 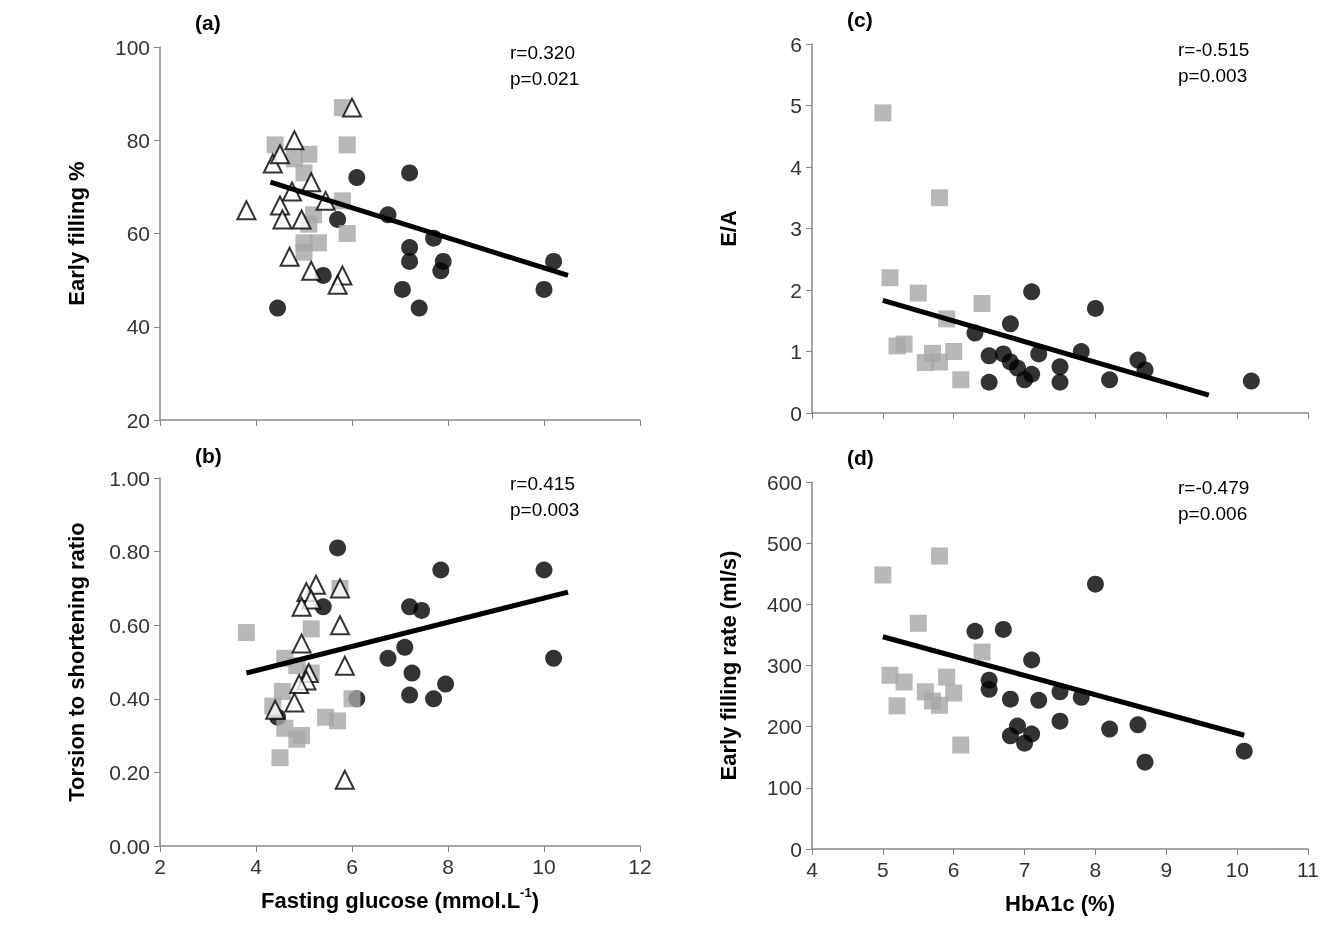 I want to click on y-tick-label: 300, so click(x=784, y=665).